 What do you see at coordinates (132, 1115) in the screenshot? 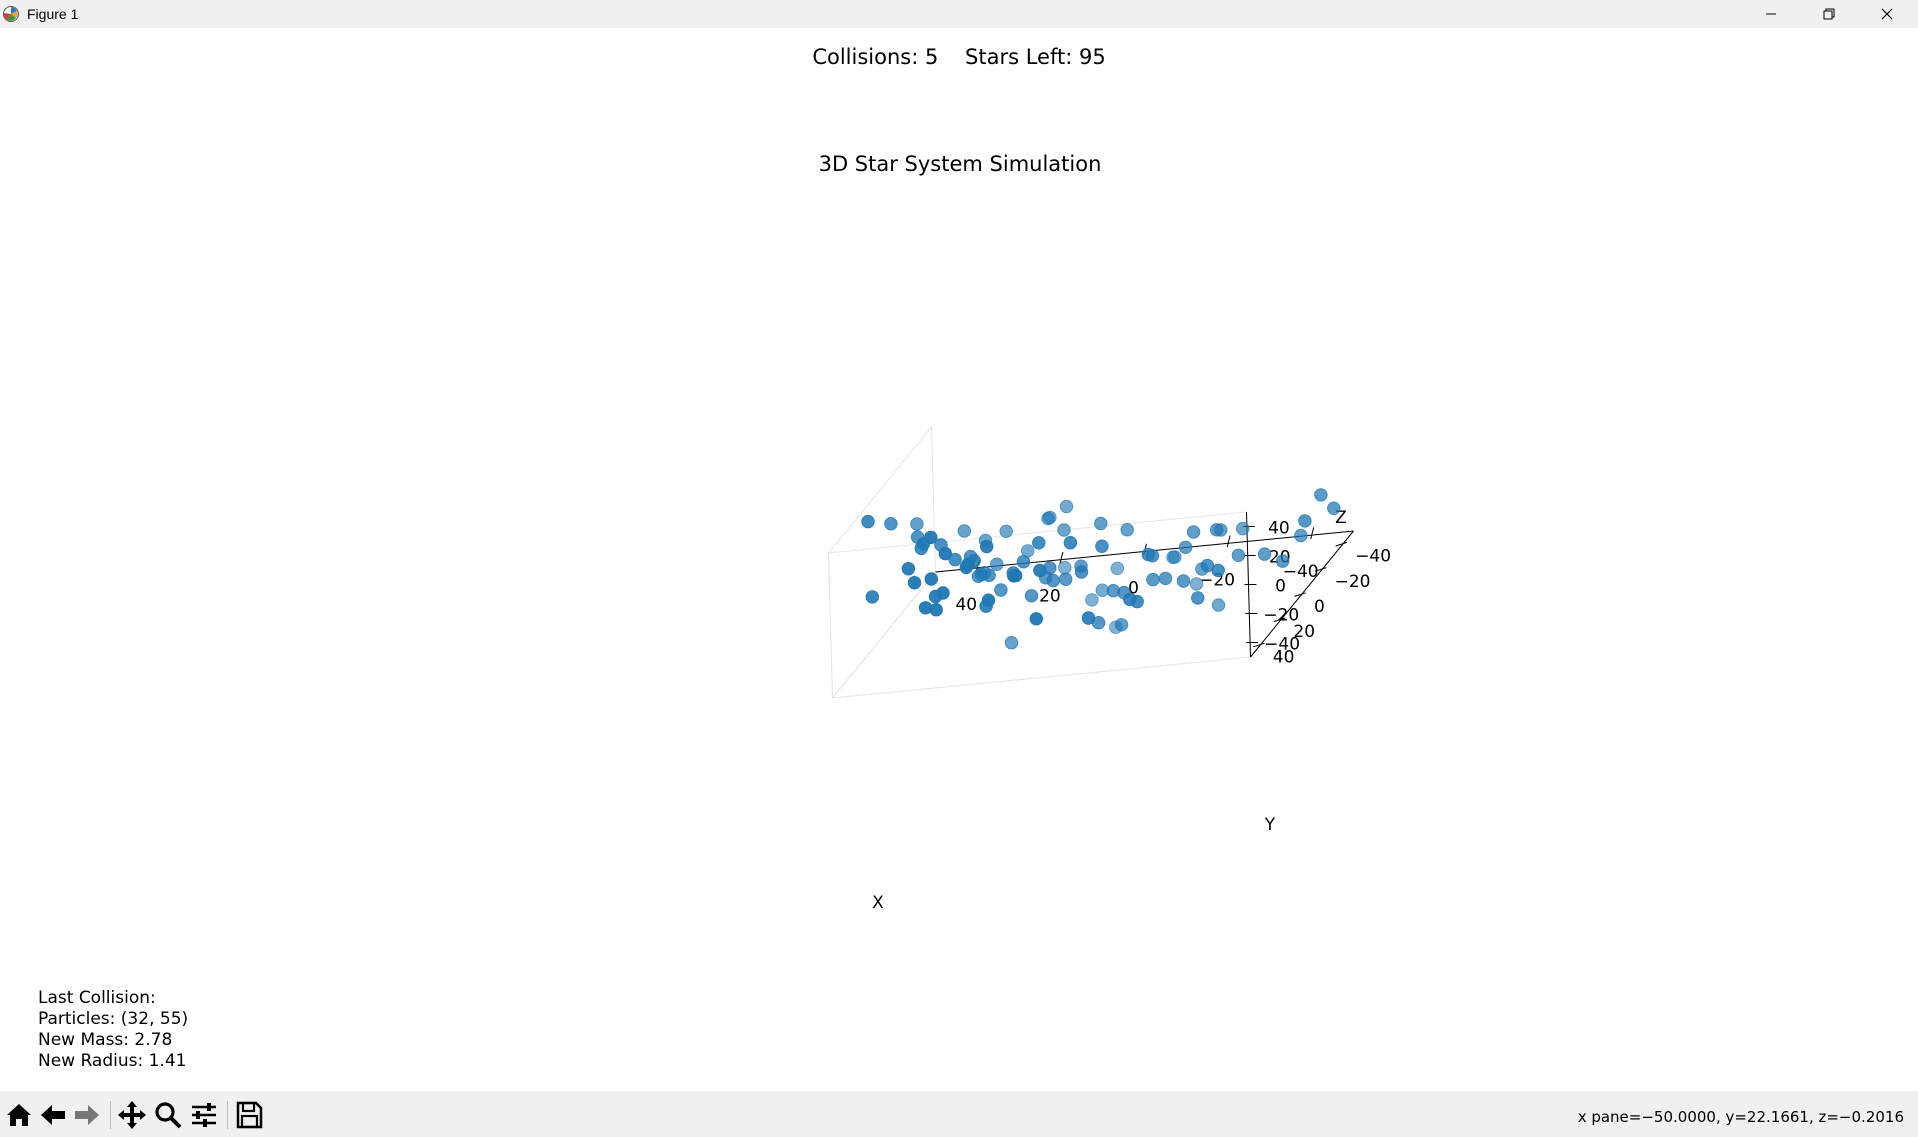
I see `pan-move-icon` at bounding box center [132, 1115].